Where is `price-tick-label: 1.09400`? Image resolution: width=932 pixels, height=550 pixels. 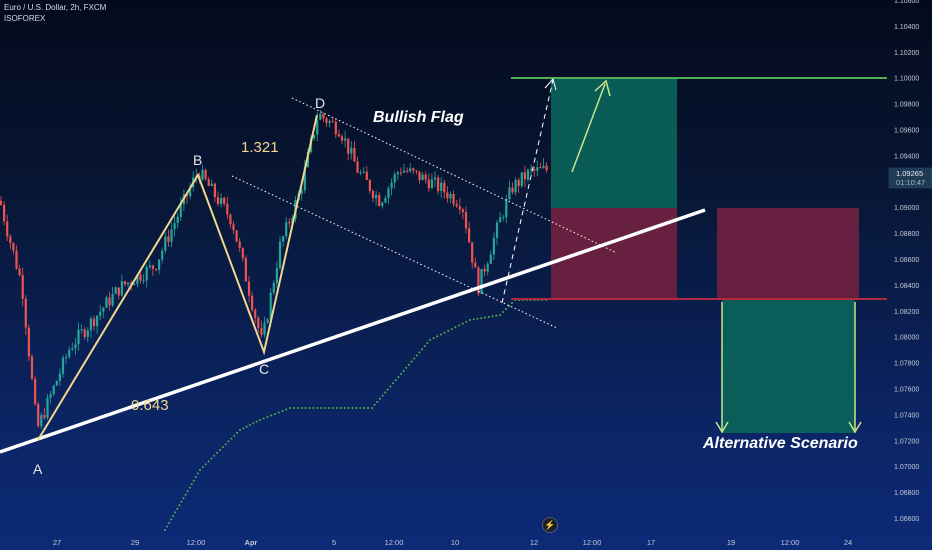 price-tick-label: 1.09400 is located at coordinates (906, 156).